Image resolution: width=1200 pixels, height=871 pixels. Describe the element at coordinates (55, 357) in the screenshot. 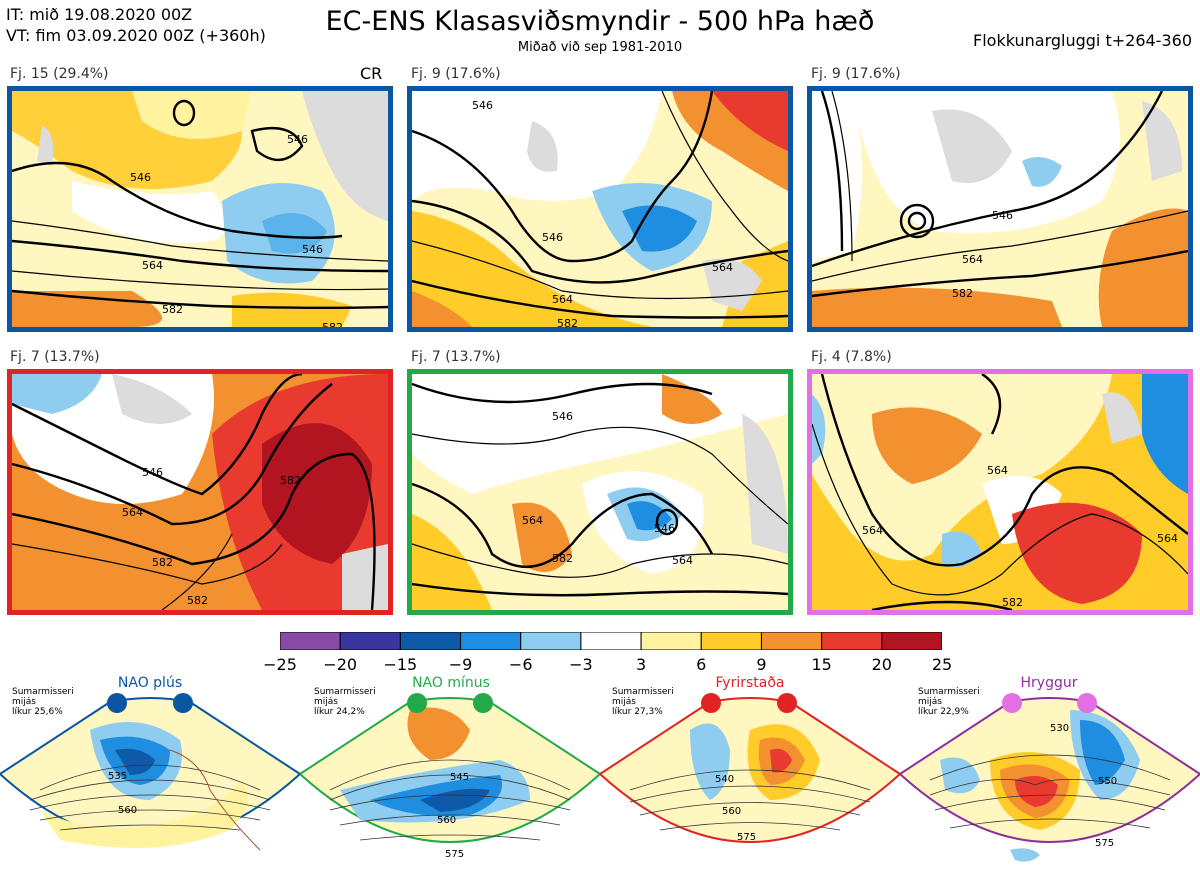

I see `panel-4-label: Fj. 7 (13.7%)` at that location.